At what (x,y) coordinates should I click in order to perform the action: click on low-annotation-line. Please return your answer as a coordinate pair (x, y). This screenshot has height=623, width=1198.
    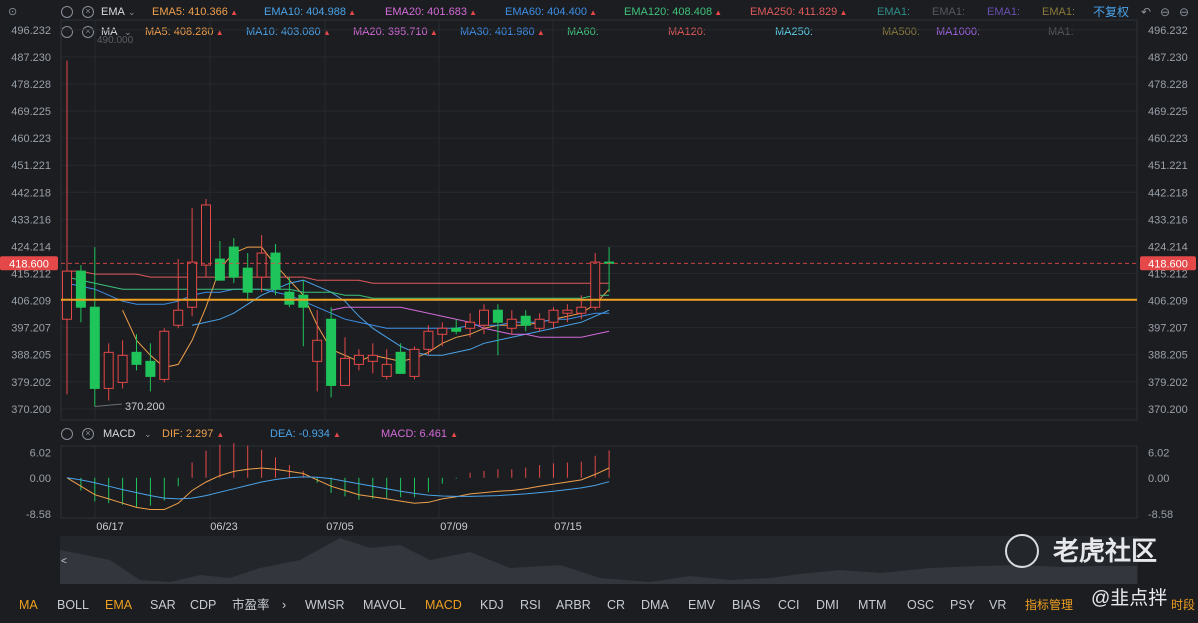
    Looking at the image, I should click on (108, 405).